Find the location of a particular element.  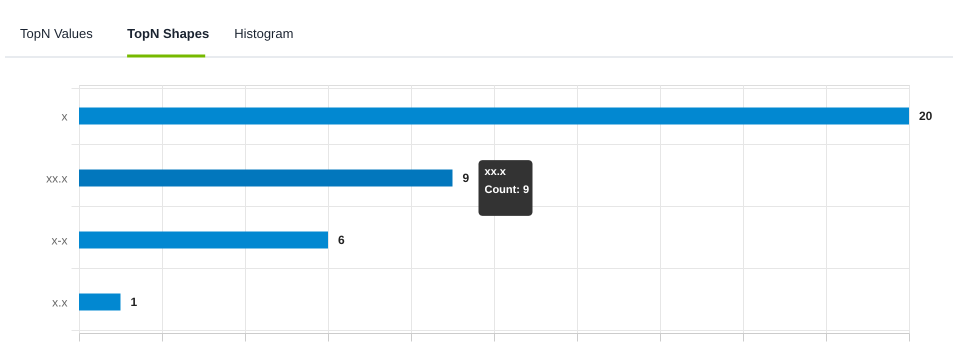

text: Histogram is located at coordinates (264, 33).